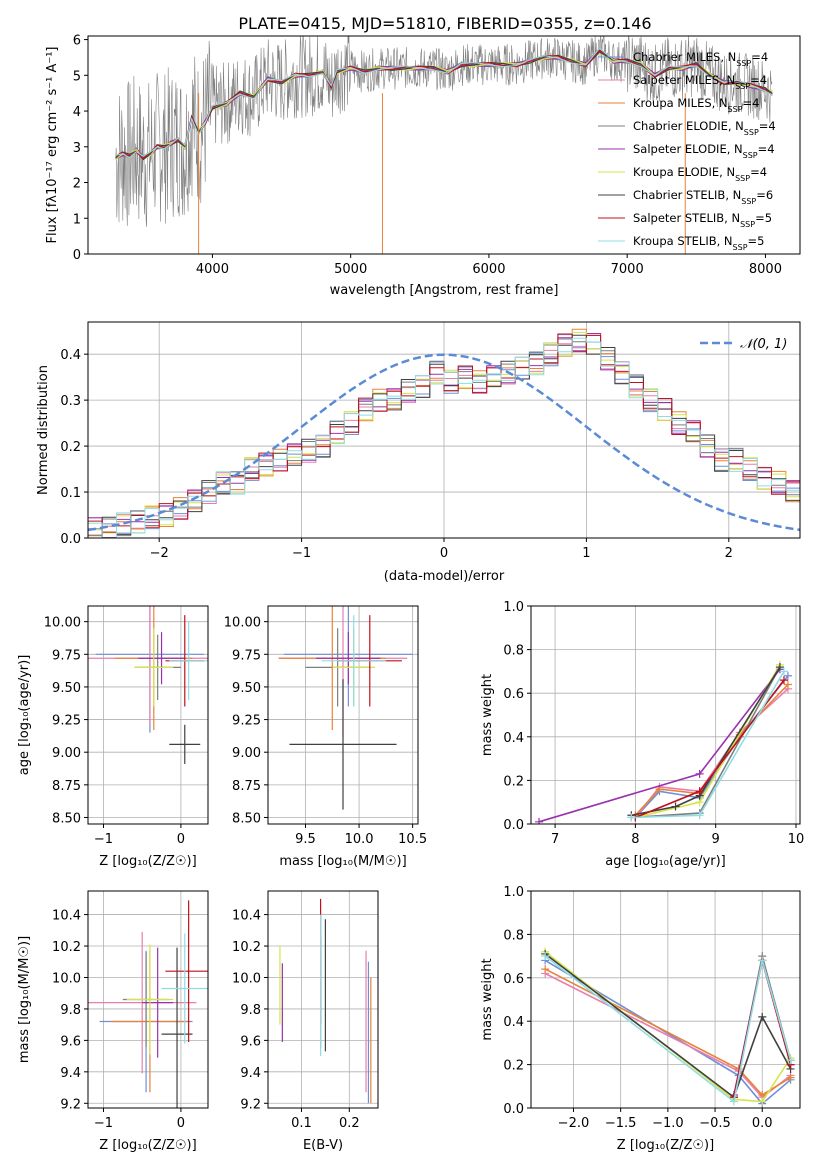 The height and width of the screenshot is (1170, 819). I want to click on y-tick-label: 8.75, so click(66, 786).